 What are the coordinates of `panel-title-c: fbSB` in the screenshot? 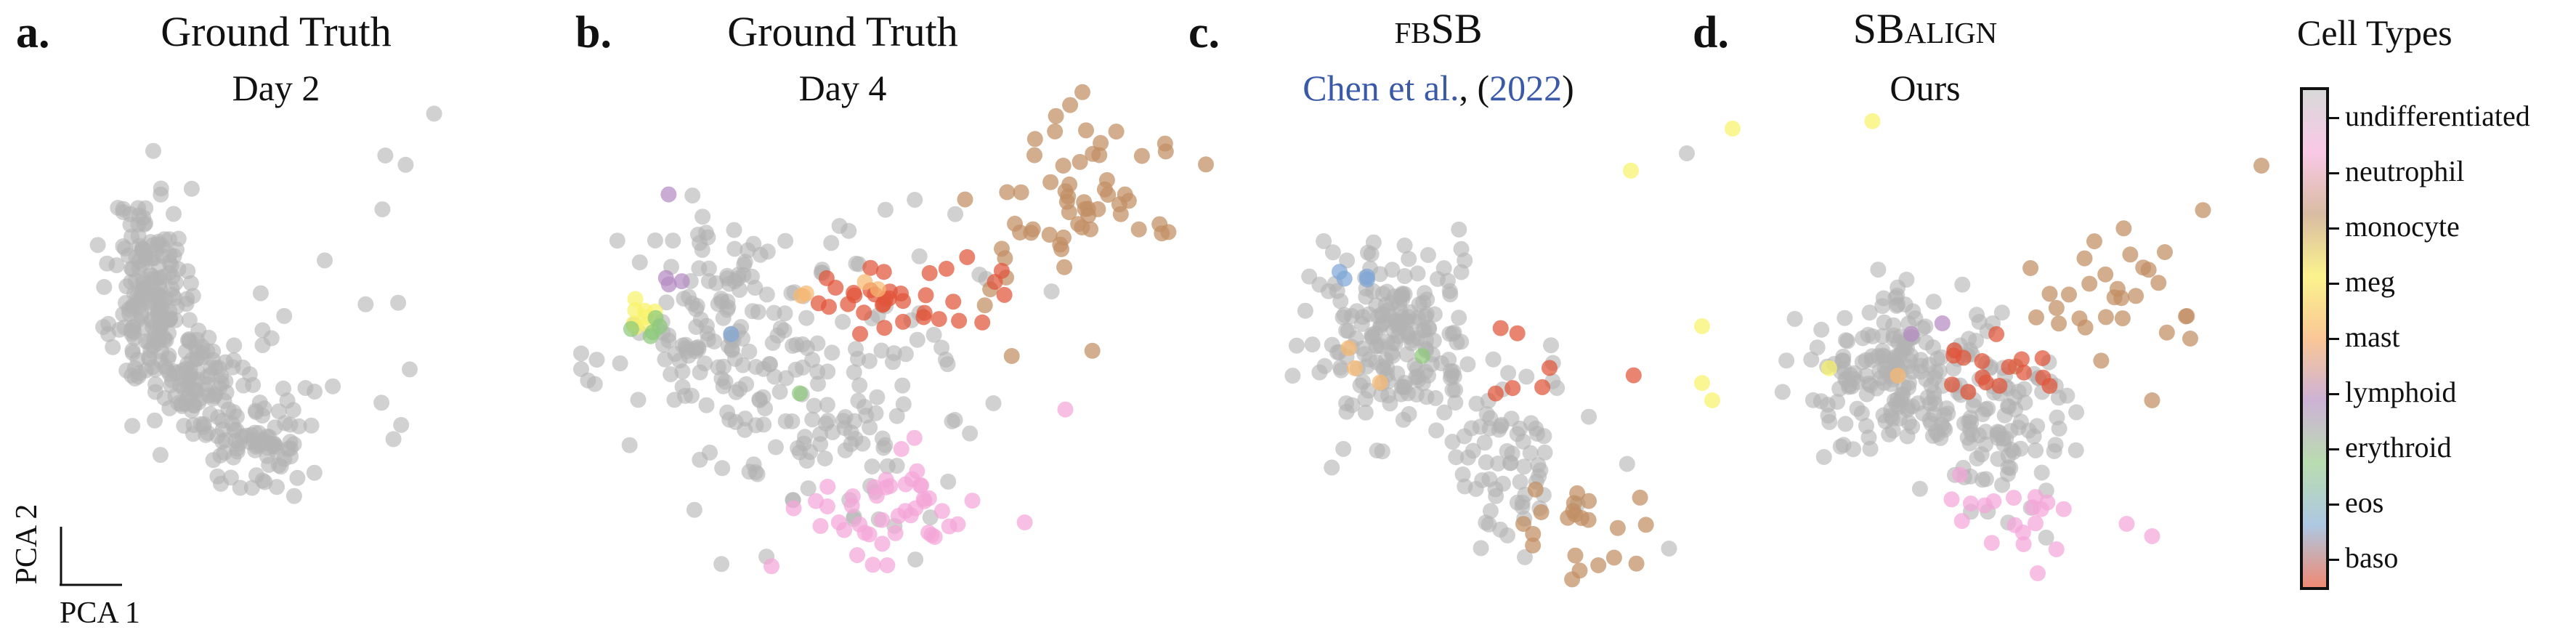 It's located at (1438, 28).